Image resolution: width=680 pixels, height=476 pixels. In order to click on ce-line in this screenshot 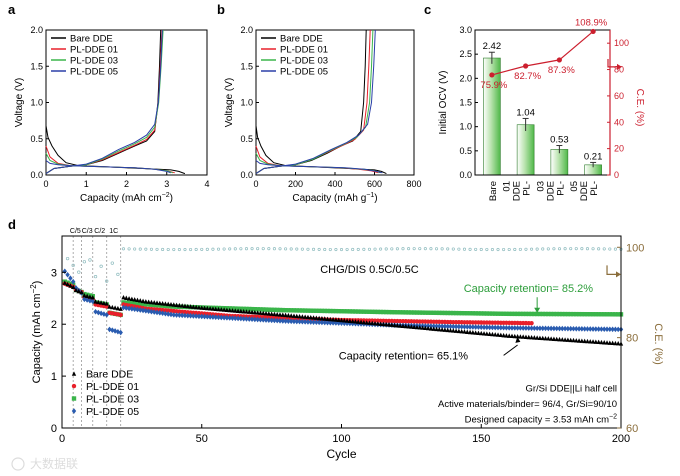, I will do `click(542, 53)`.